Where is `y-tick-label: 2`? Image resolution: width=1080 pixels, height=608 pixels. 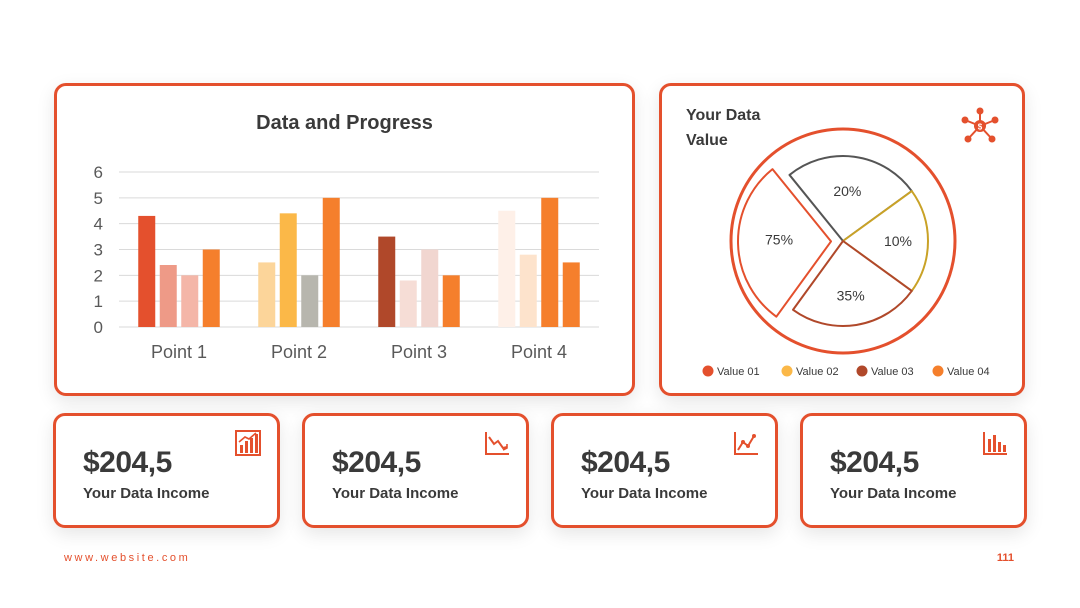
y-tick-label: 2 is located at coordinates (98, 275).